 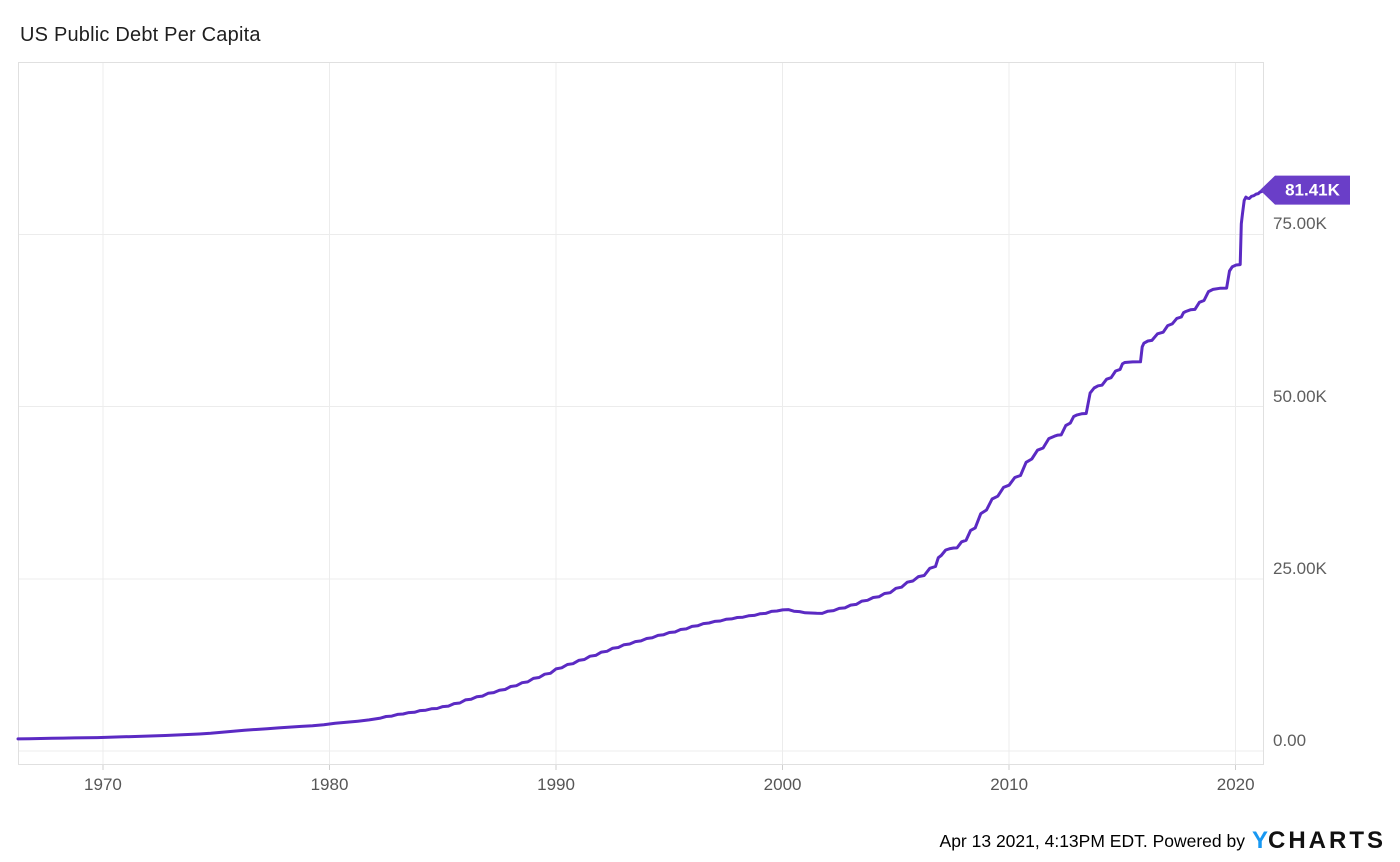 I want to click on y-axis-tick-label: 25.00K, so click(x=1300, y=568).